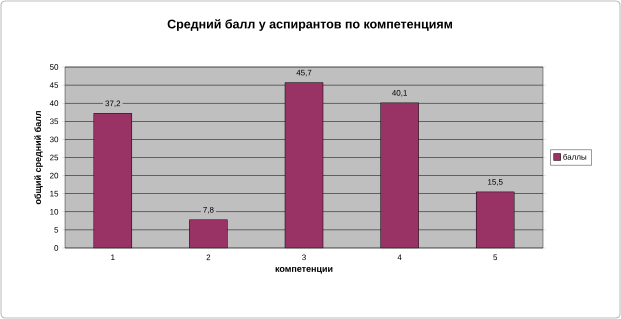 The width and height of the screenshot is (621, 319). Describe the element at coordinates (304, 270) in the screenshot. I see `x-axis-title: компетенции` at that location.